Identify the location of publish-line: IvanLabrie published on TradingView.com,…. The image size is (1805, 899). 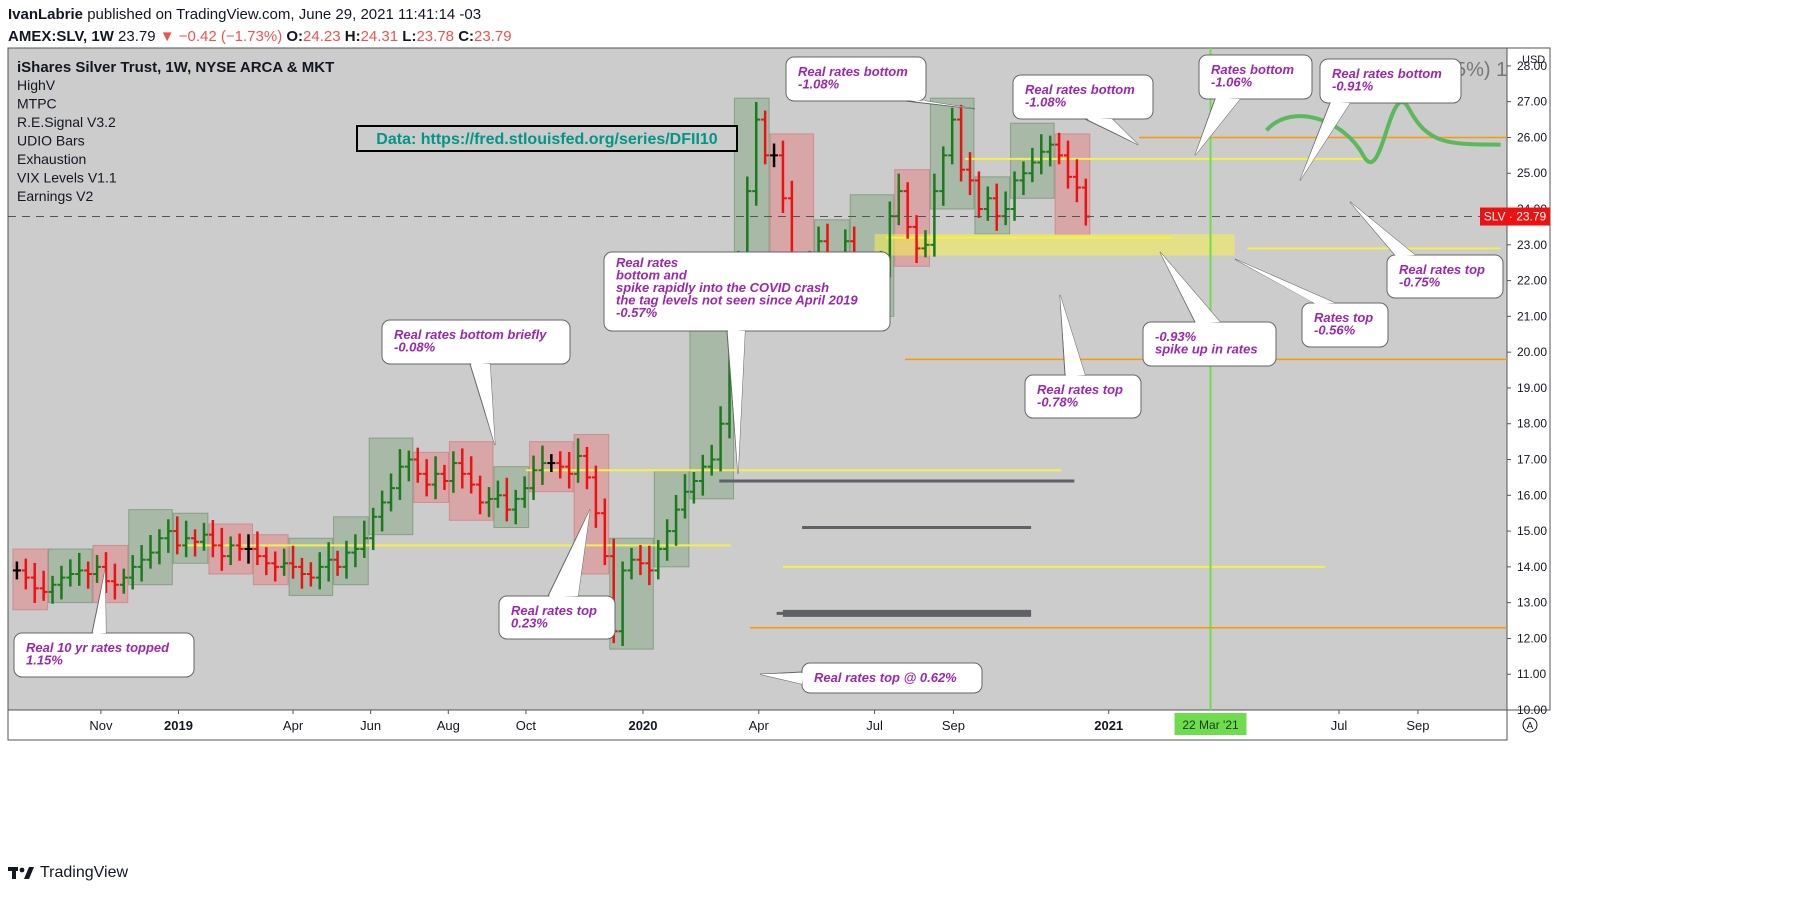
(244, 14).